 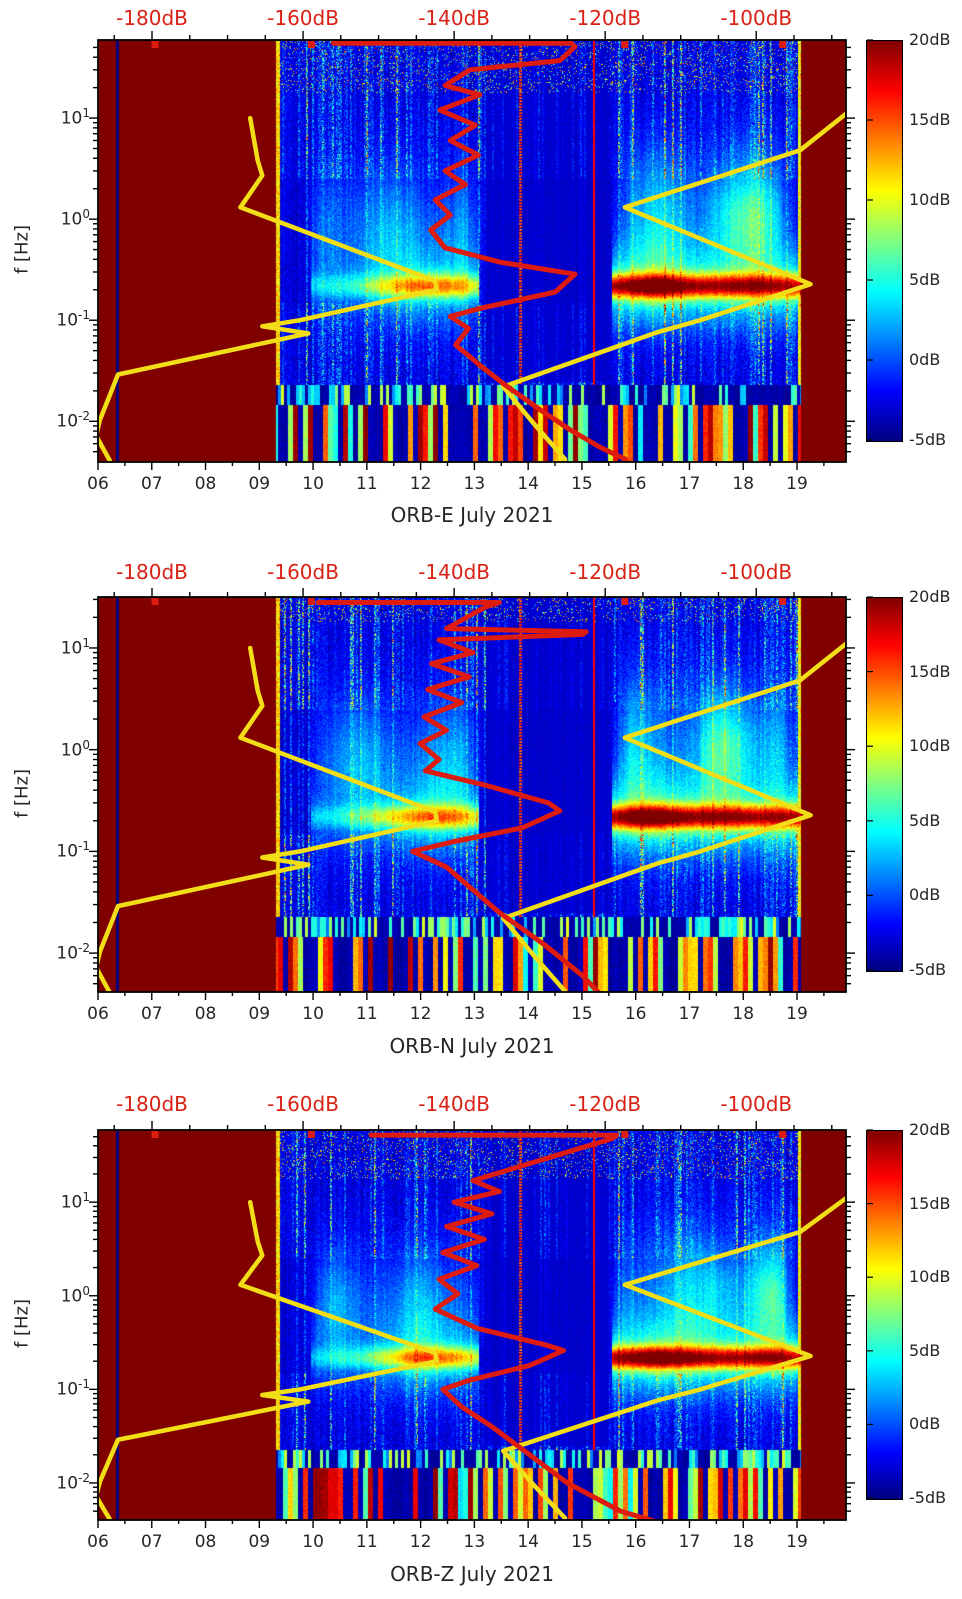 What do you see at coordinates (472, 515) in the screenshot?
I see `panel-title-orb-e: ORB-E July 2021` at bounding box center [472, 515].